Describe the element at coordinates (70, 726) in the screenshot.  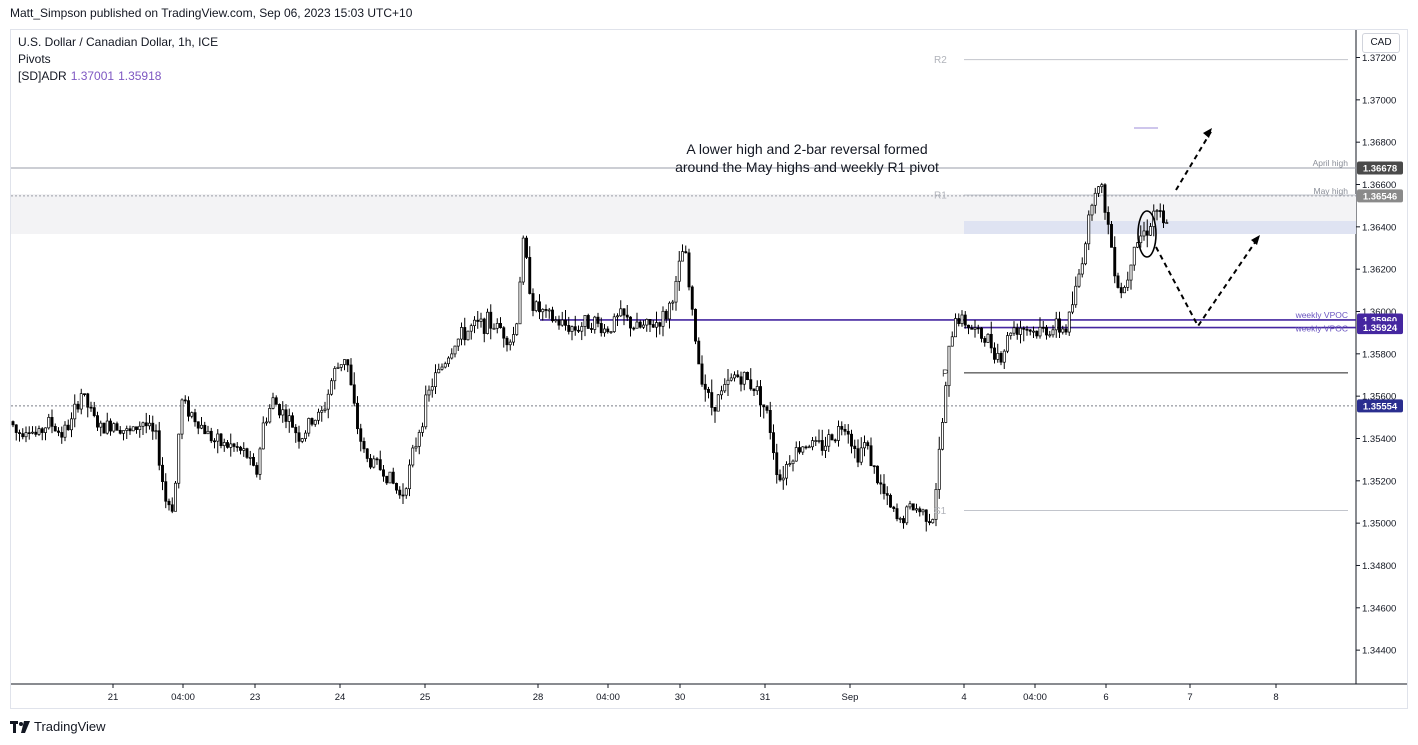
I see `tradingview-footer-label: TradingView` at that location.